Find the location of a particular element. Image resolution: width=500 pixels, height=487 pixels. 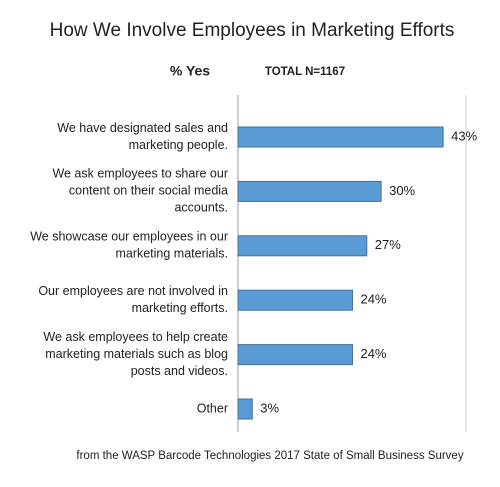

category-label: Our employees are not involved in is located at coordinates (133, 291).